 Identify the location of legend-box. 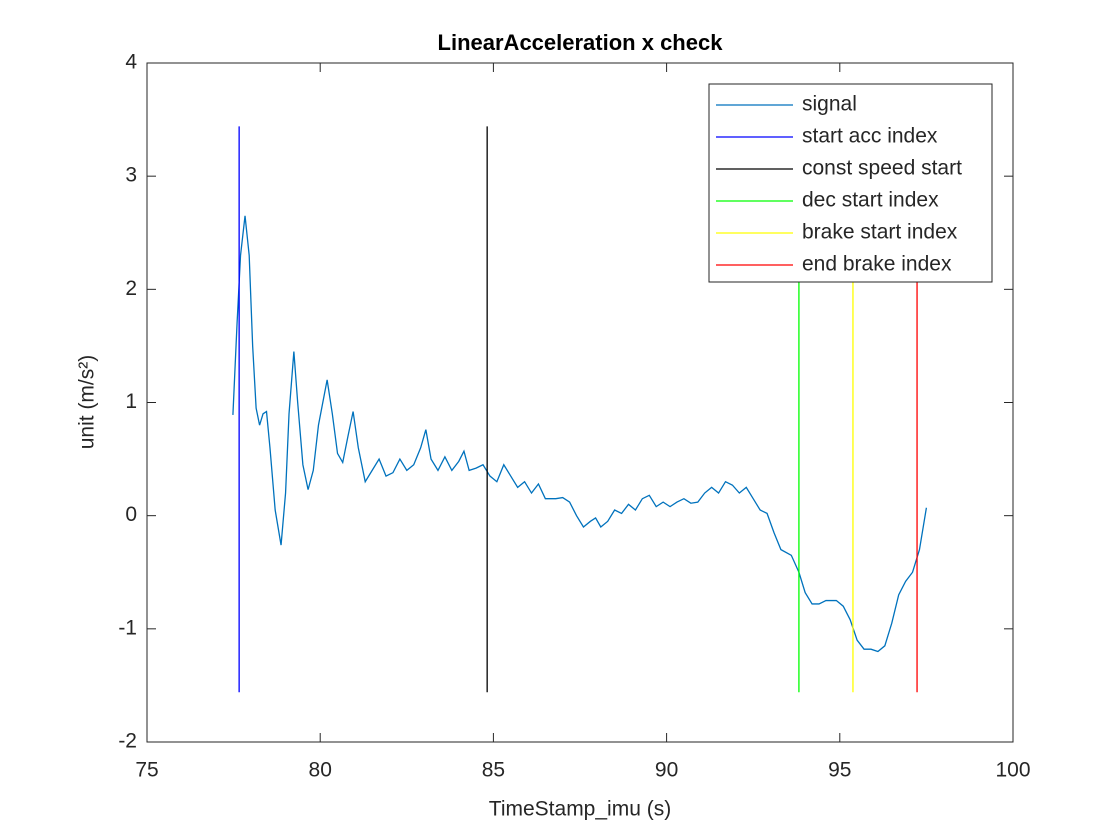
(850, 183).